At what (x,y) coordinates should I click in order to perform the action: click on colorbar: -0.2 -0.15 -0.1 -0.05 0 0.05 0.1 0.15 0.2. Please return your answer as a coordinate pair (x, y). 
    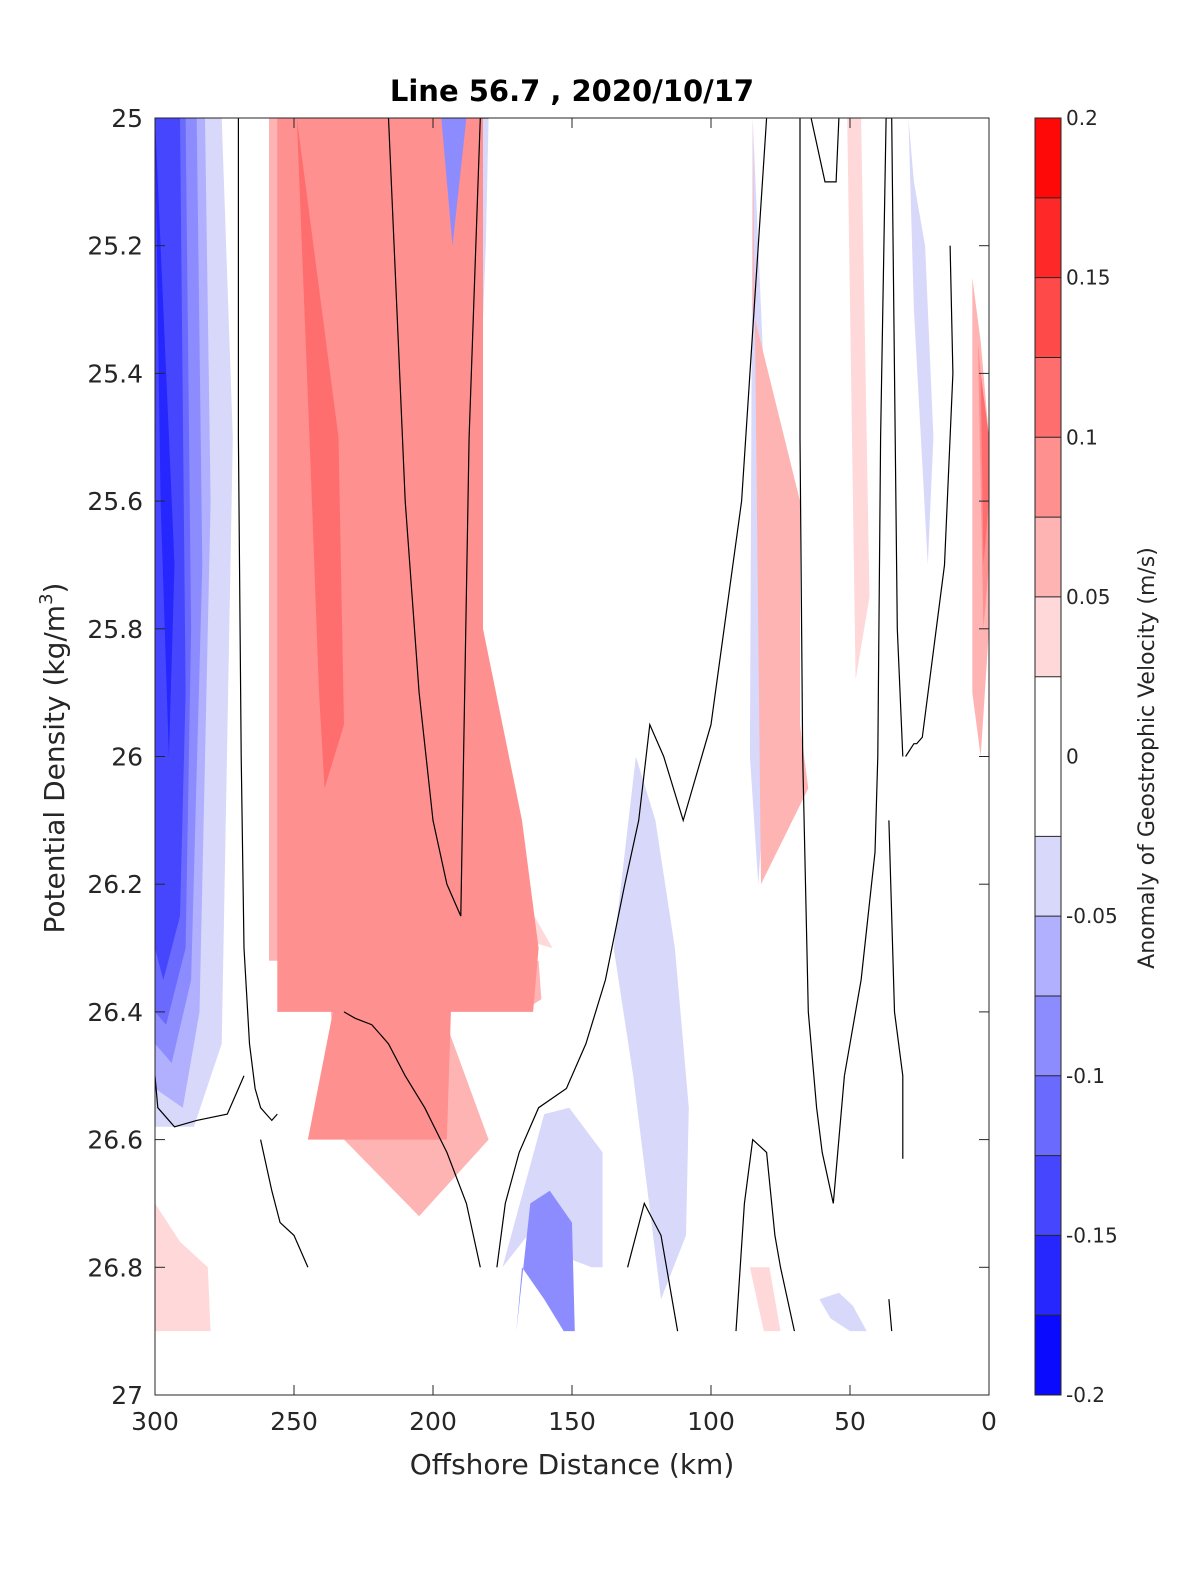
    Looking at the image, I should click on (1076, 756).